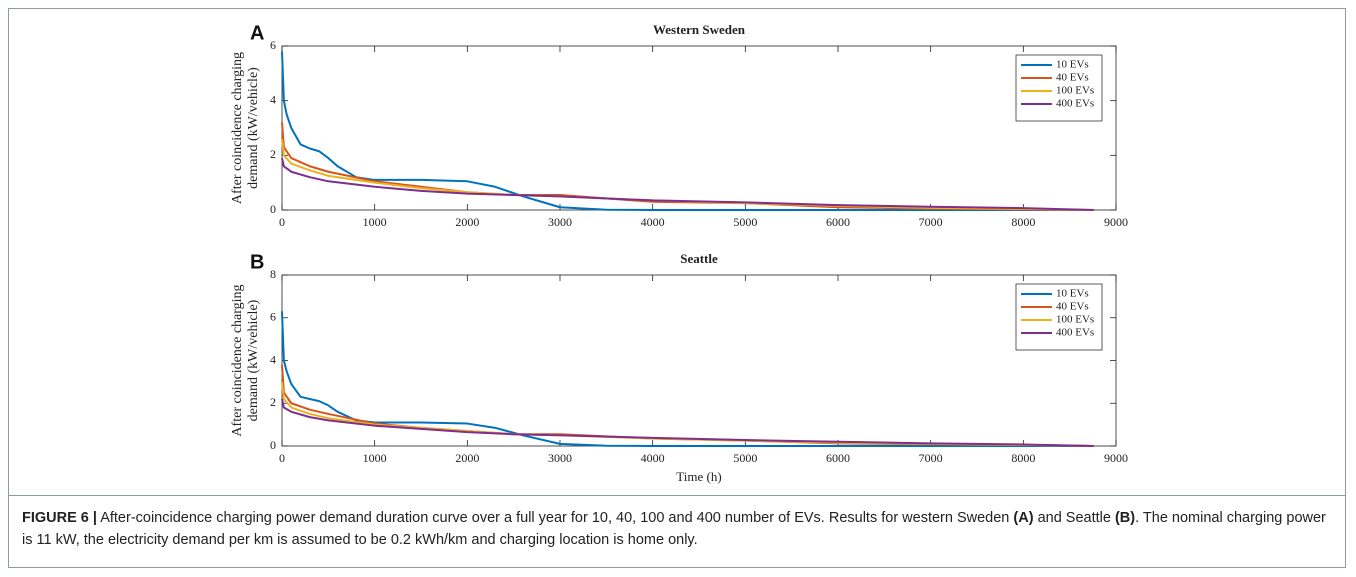 The height and width of the screenshot is (577, 1356). Describe the element at coordinates (699, 29) in the screenshot. I see `chart-title: Western Sweden` at that location.